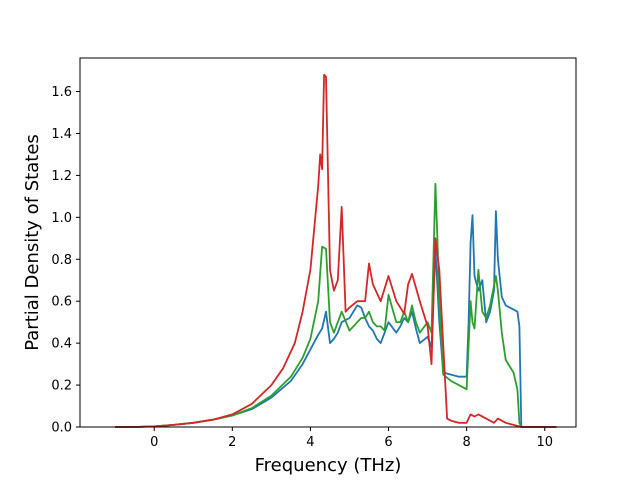 The height and width of the screenshot is (480, 640). Describe the element at coordinates (61, 386) in the screenshot. I see `y-tick-label: 0.2` at that location.